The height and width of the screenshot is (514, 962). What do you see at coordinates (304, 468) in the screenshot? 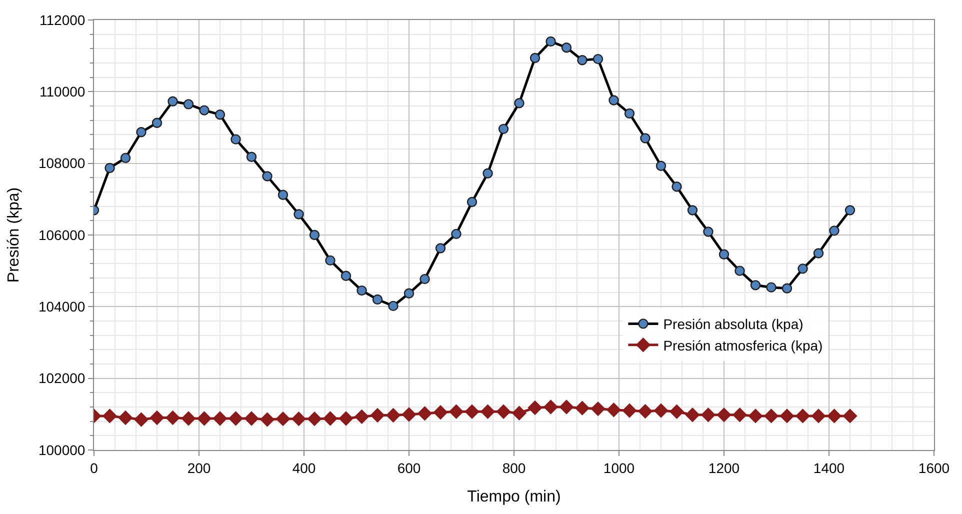
I see `x-tick-label: 400` at bounding box center [304, 468].